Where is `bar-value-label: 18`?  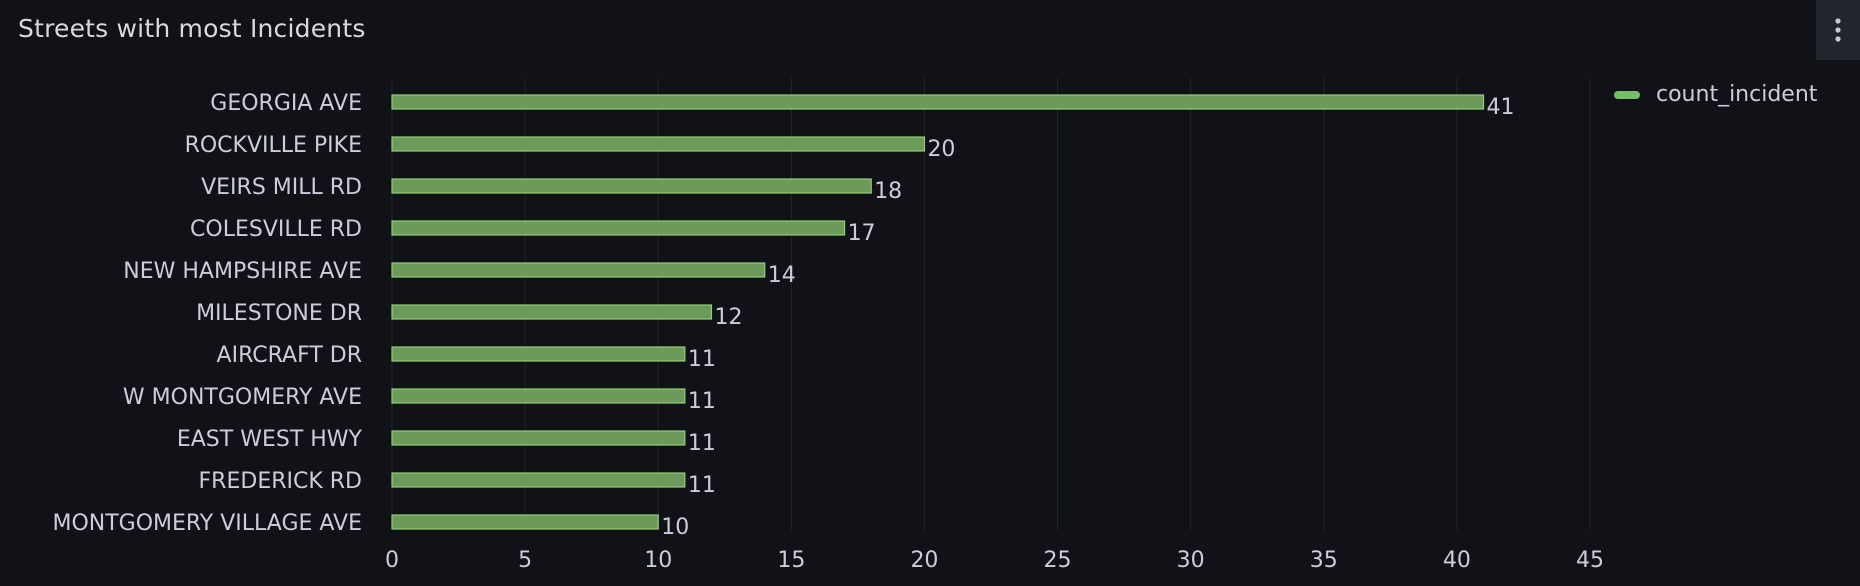
bar-value-label: 18 is located at coordinates (888, 191).